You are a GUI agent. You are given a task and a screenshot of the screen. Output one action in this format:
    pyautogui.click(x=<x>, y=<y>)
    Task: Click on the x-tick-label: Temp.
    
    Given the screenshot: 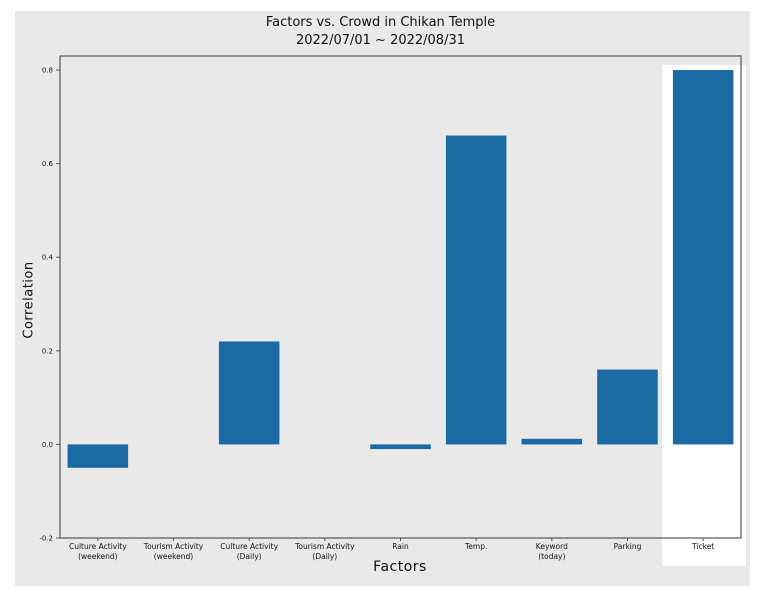 What is the action you would take?
    pyautogui.click(x=475, y=546)
    